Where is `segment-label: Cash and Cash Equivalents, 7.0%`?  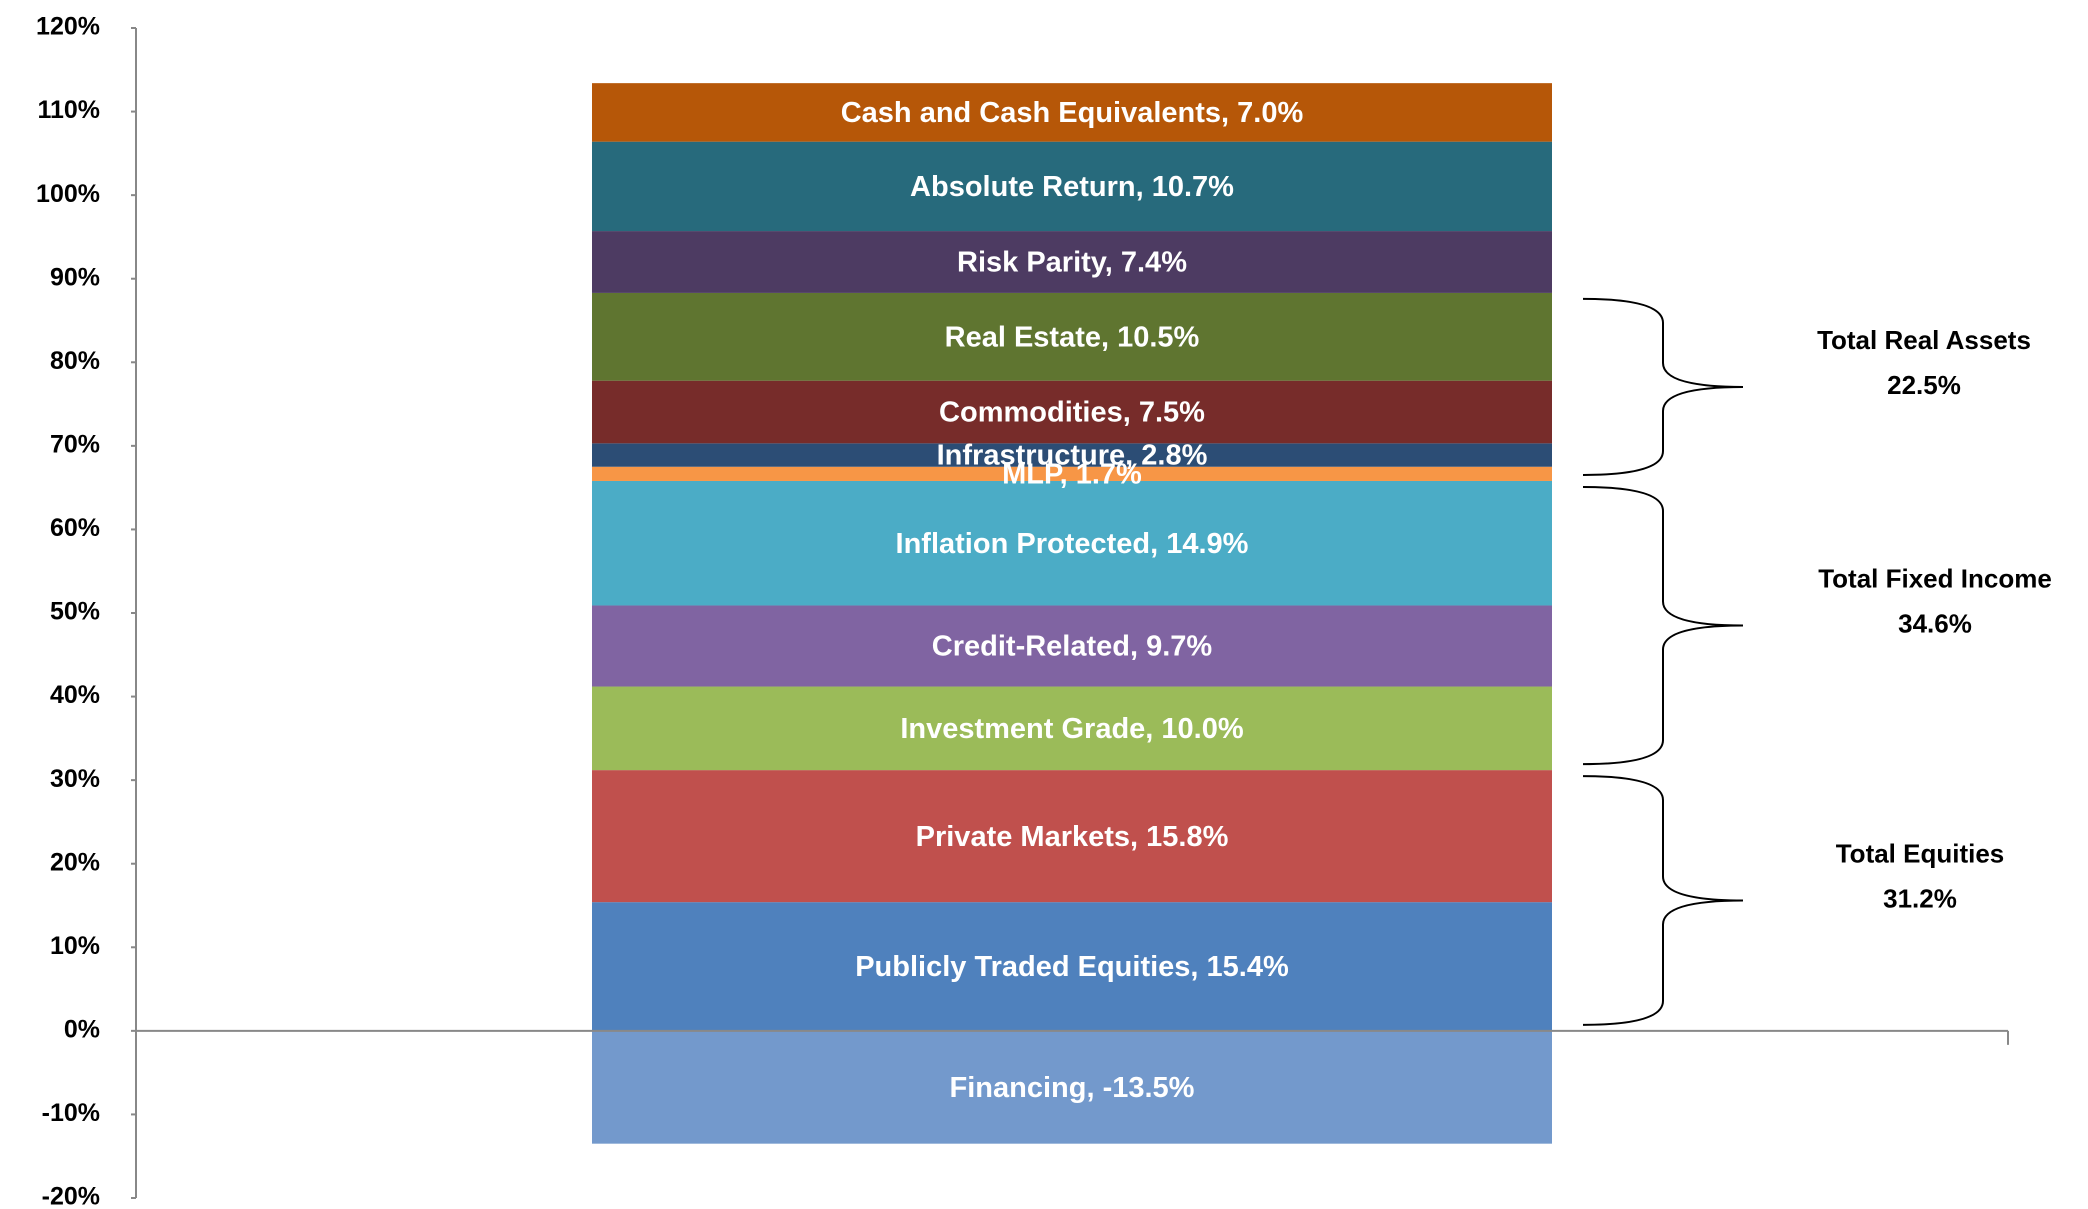 segment-label: Cash and Cash Equivalents, 7.0% is located at coordinates (1072, 113).